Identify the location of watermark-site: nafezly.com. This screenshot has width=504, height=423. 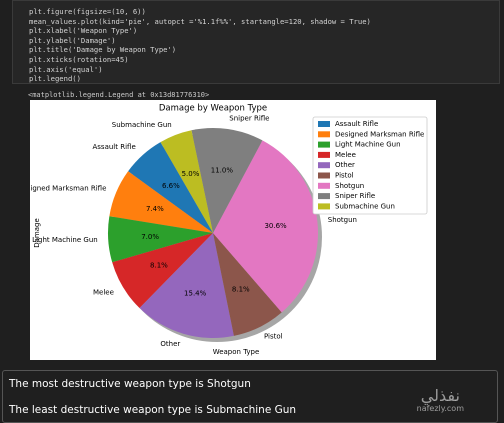
(440, 408).